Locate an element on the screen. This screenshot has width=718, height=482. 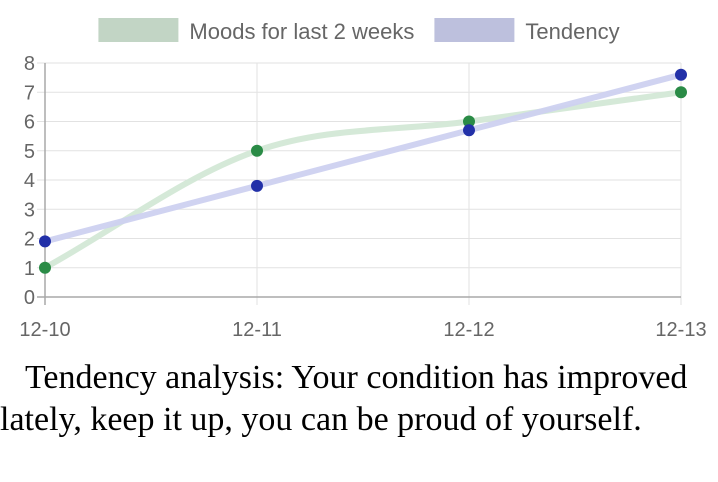
y-tick-label: 2 is located at coordinates (29, 240).